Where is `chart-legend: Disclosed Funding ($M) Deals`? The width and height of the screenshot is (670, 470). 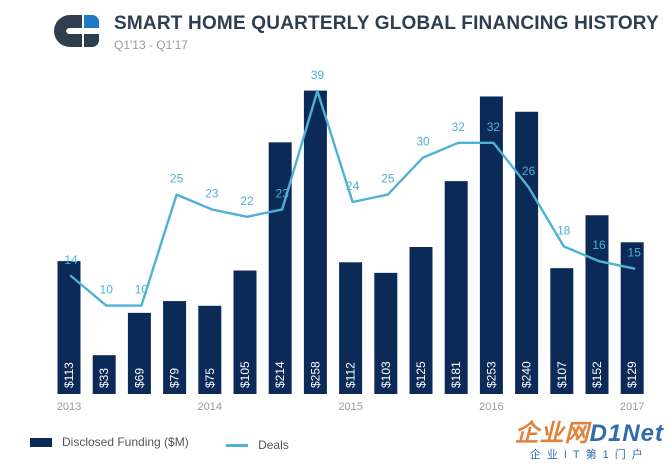 chart-legend: Disclosed Funding ($M) Deals is located at coordinates (176, 443).